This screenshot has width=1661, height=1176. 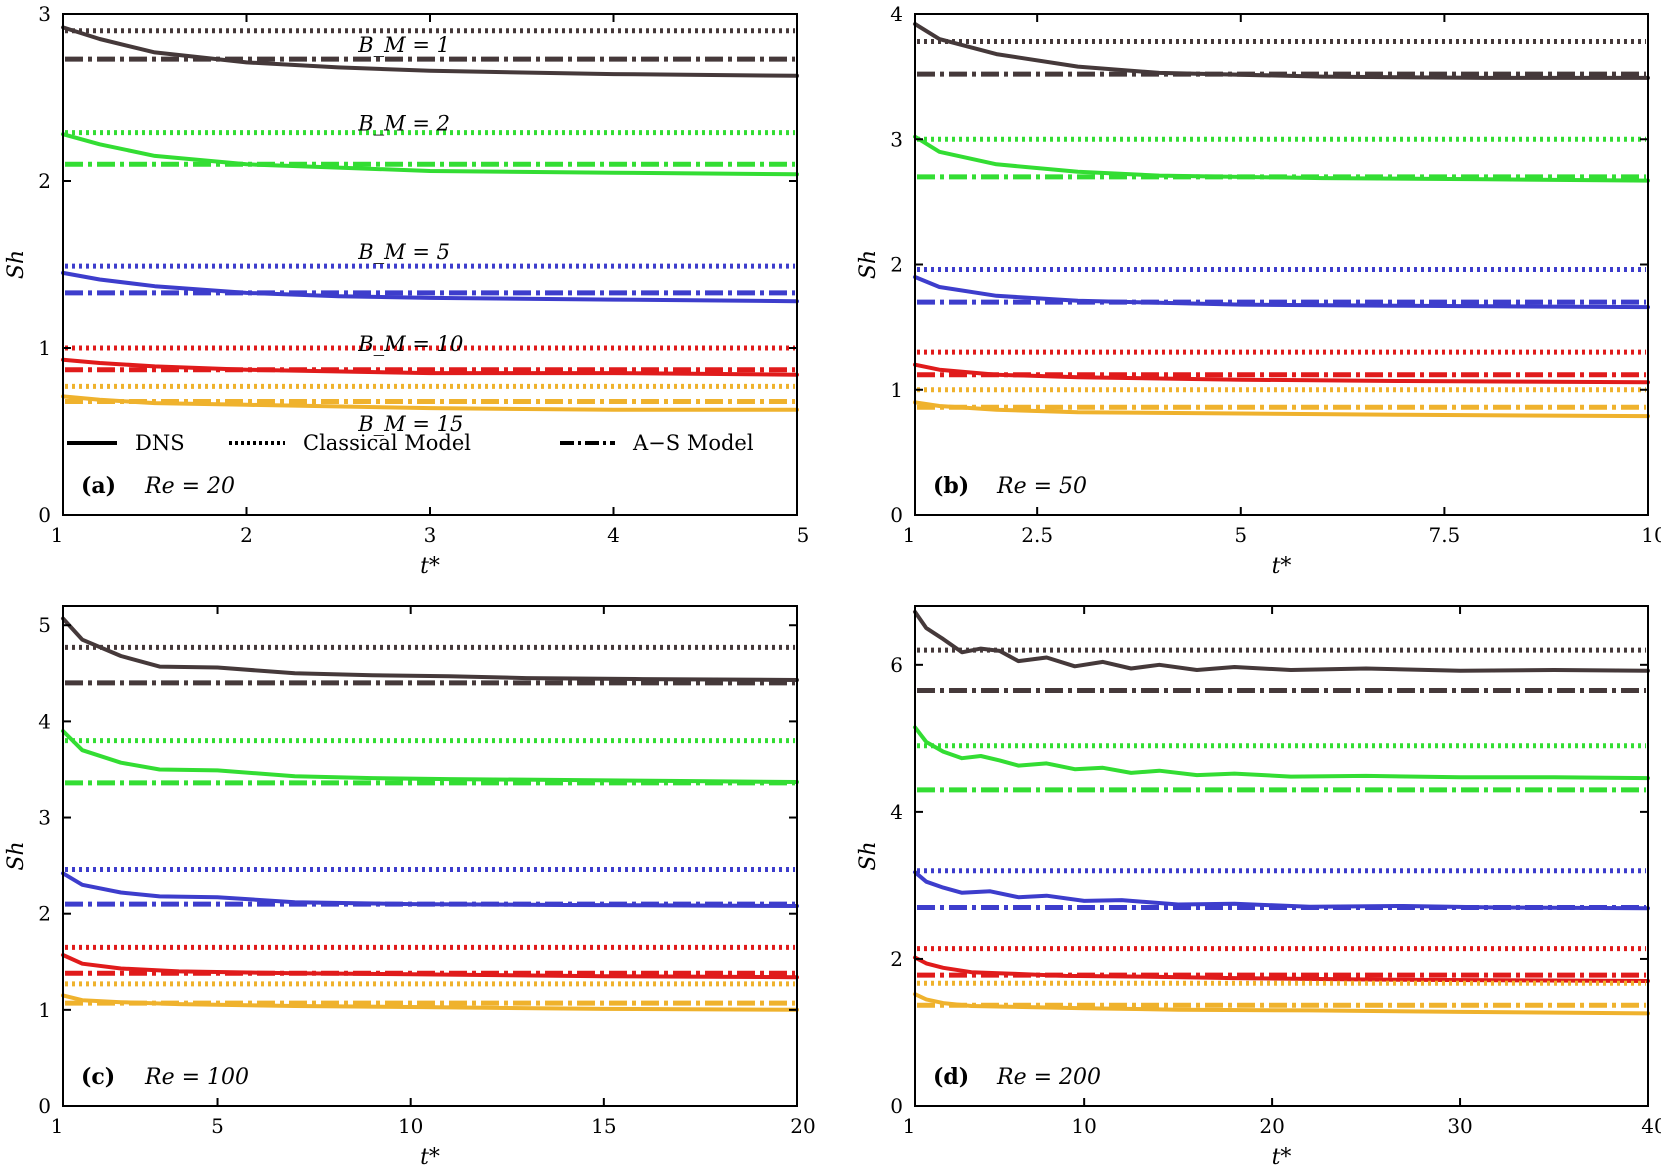 What do you see at coordinates (951, 486) in the screenshot?
I see `panel-label: (b)` at bounding box center [951, 486].